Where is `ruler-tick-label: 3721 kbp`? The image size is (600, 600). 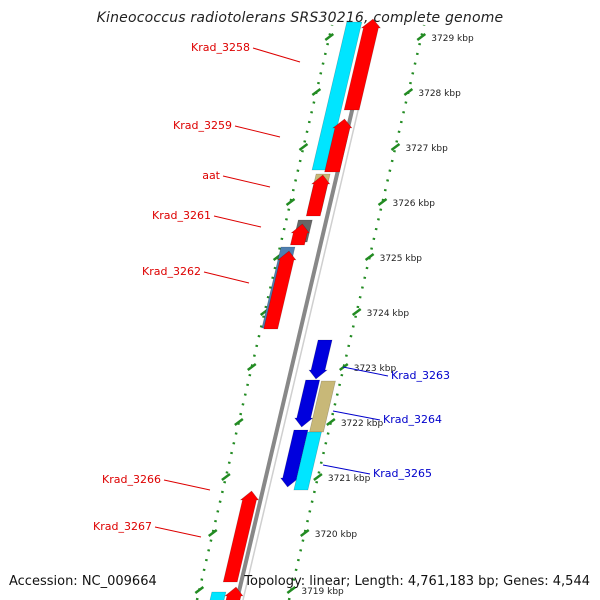 ruler-tick-label: 3721 kbp is located at coordinates (349, 479).